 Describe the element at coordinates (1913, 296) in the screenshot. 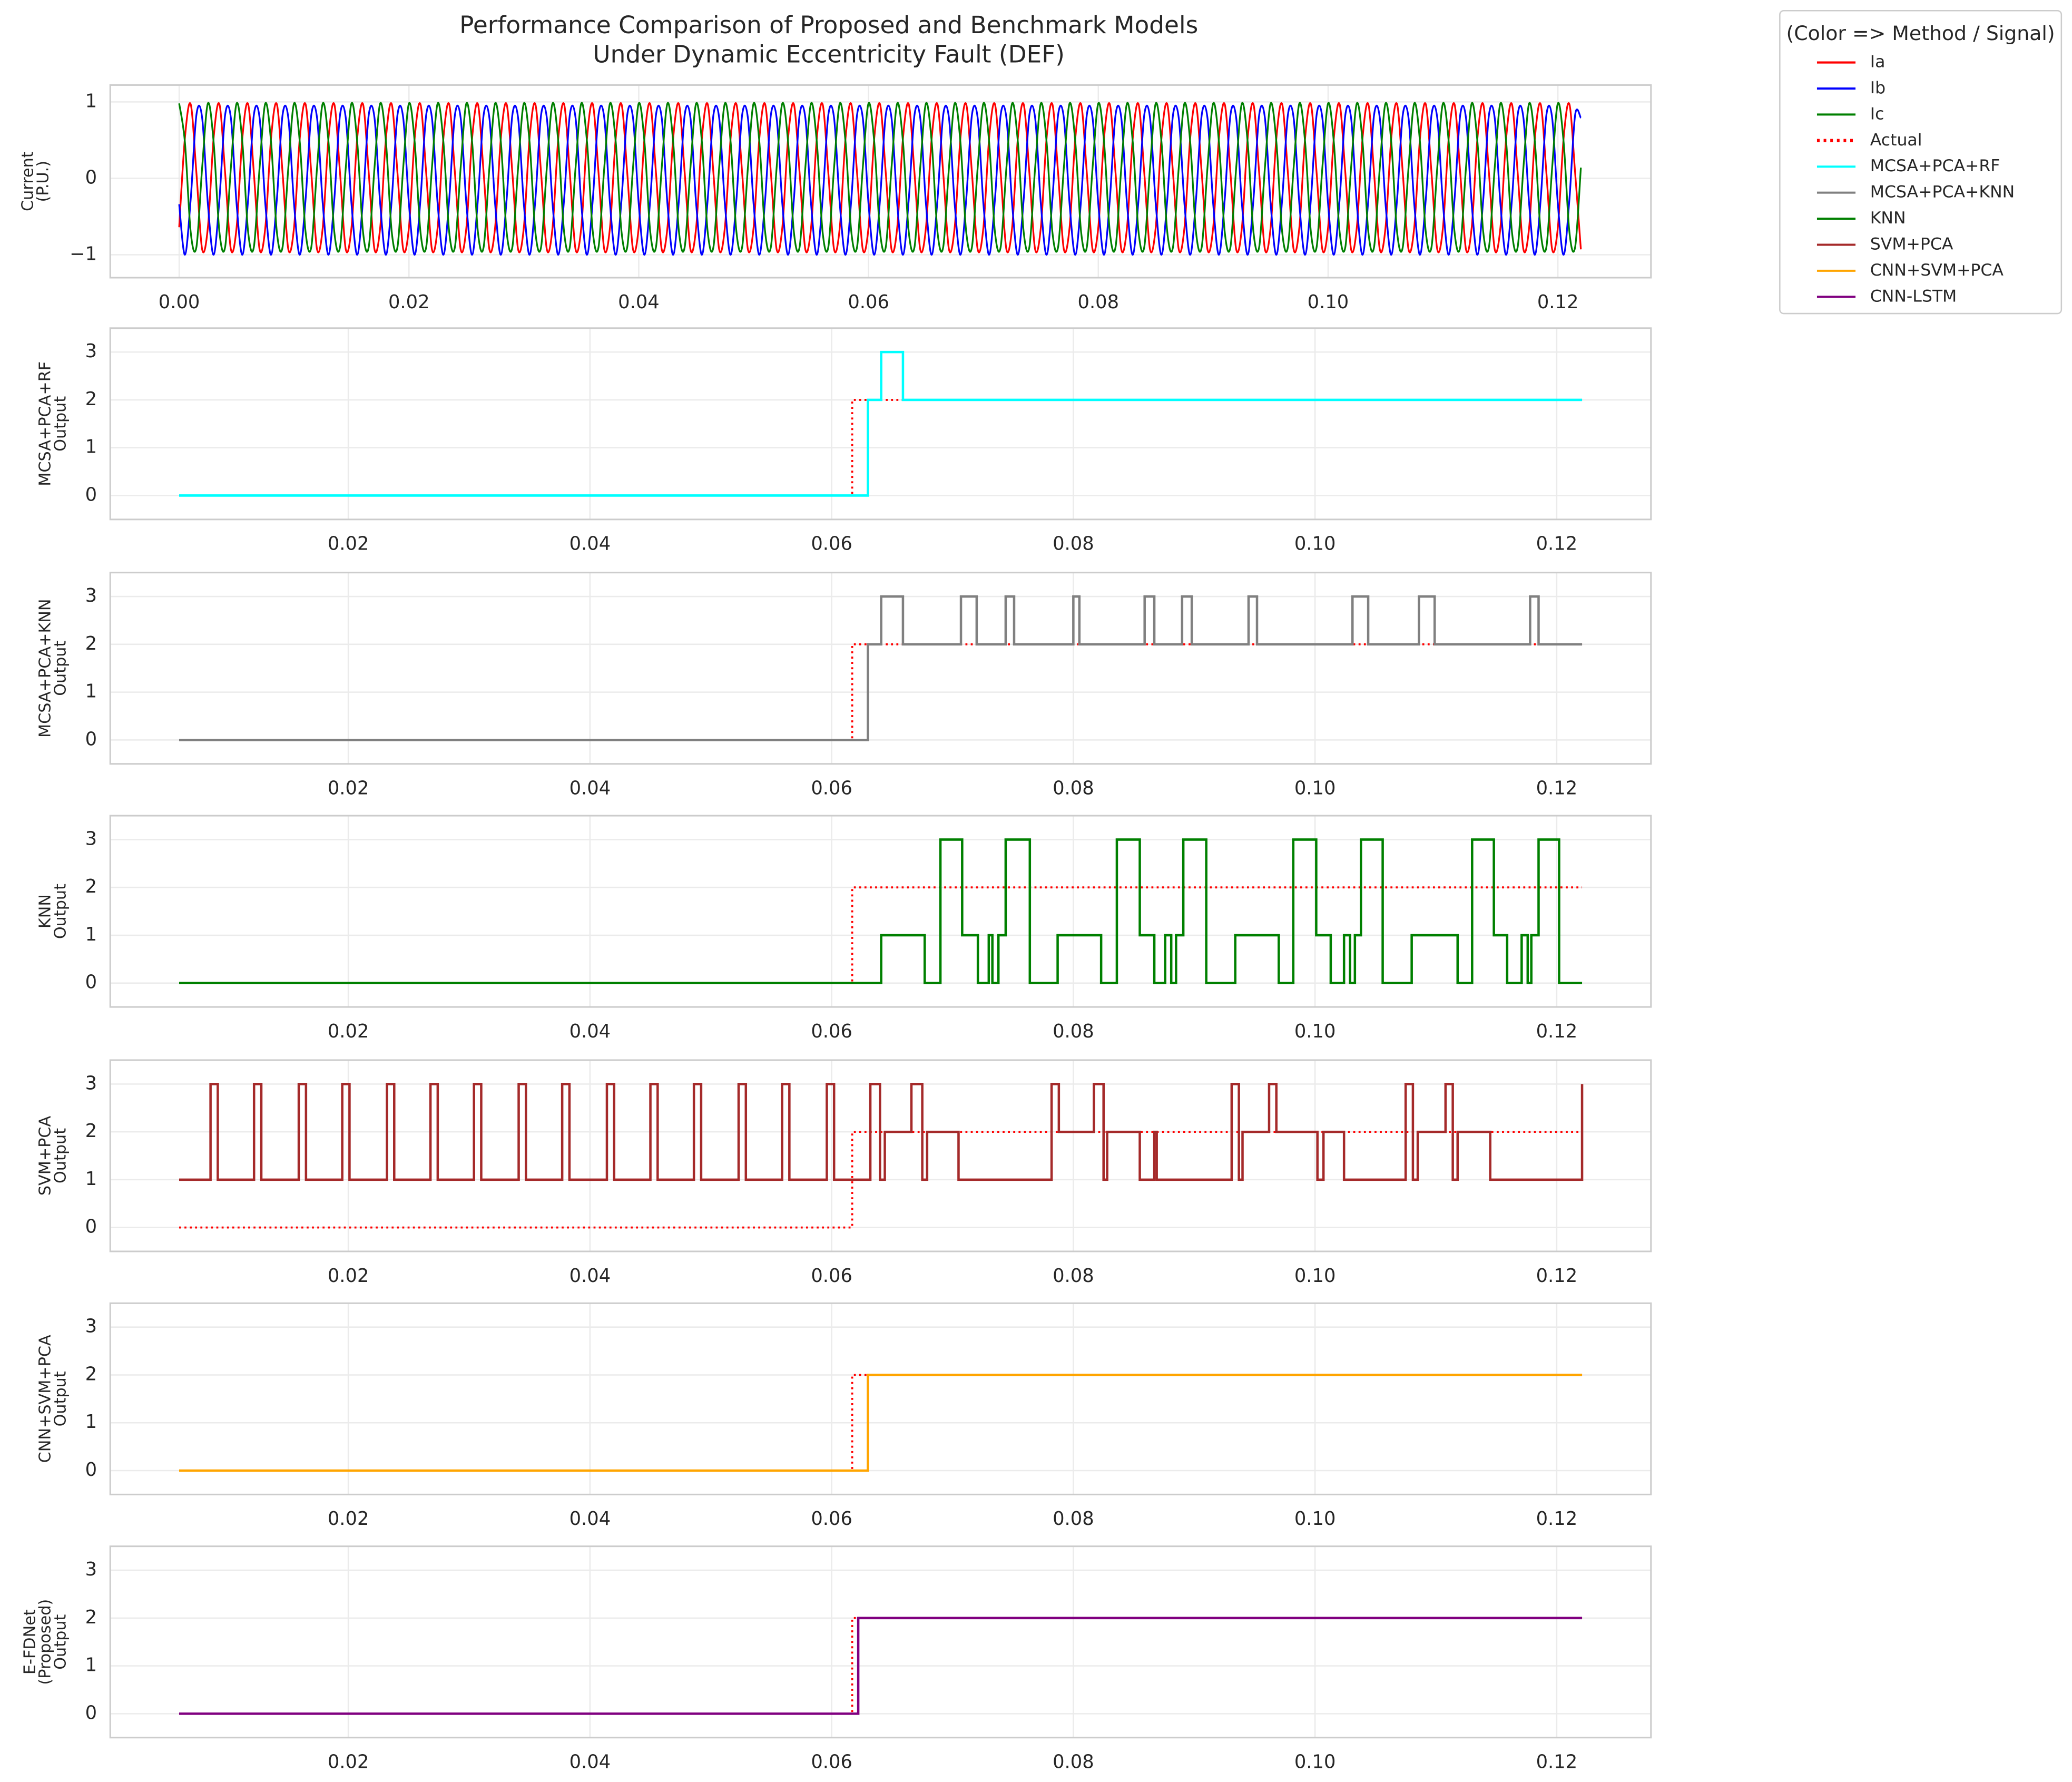

I see `legend-label: CNN-LSTM` at that location.